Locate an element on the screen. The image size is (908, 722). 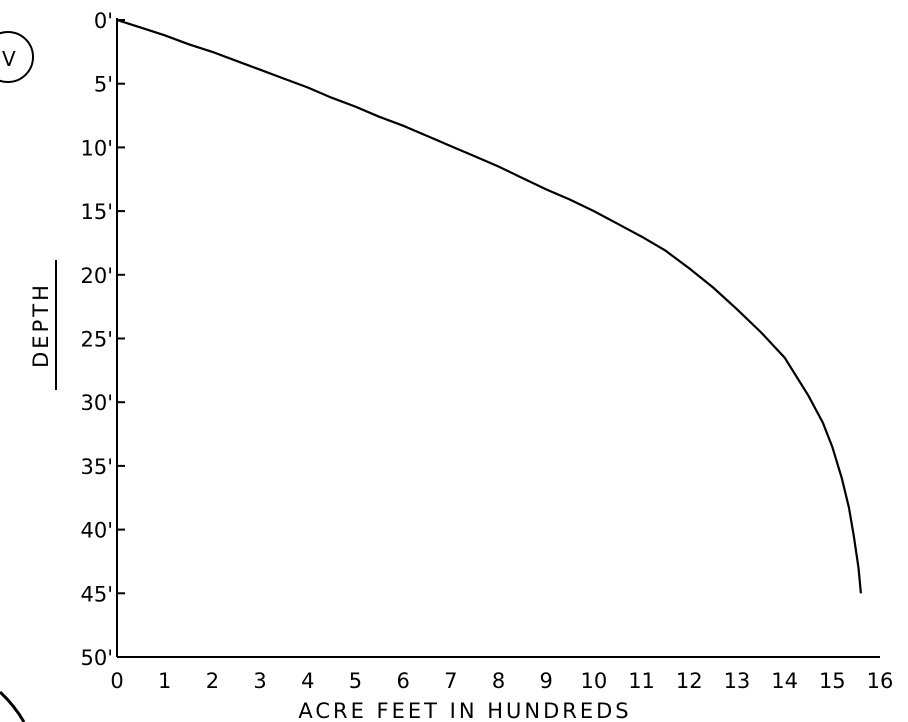
x-tick-label: 14 is located at coordinates (784, 681).